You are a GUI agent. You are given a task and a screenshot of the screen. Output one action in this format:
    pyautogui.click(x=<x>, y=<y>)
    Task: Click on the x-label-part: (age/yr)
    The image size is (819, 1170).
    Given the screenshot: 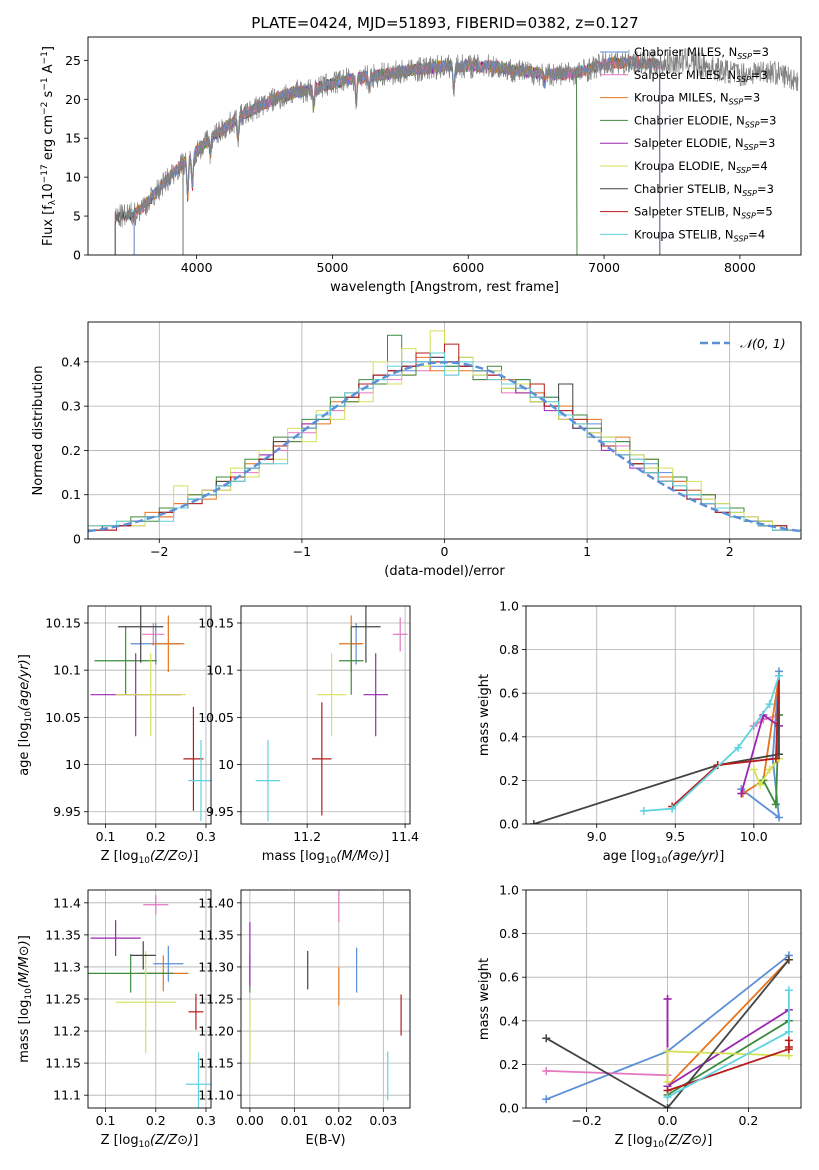 What is the action you would take?
    pyautogui.click(x=693, y=856)
    